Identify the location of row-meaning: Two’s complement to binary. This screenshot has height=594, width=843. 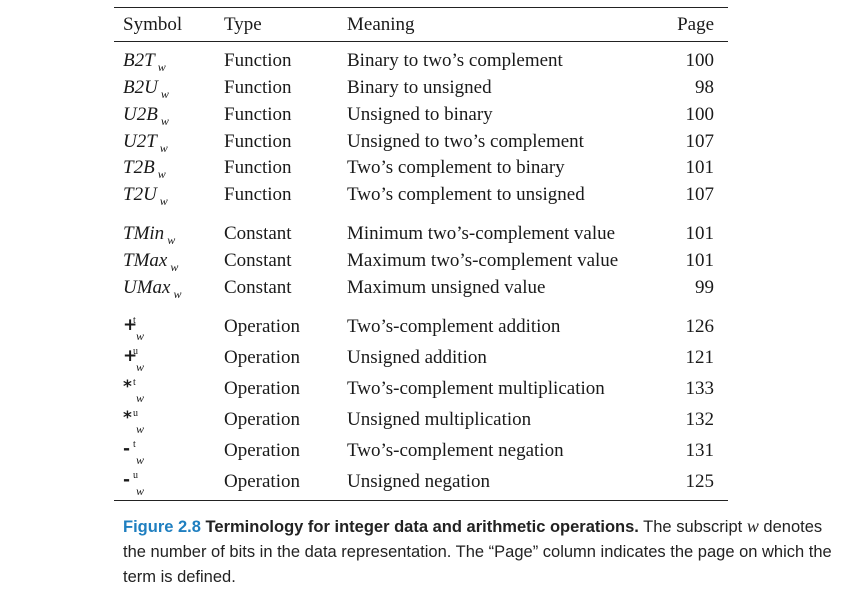
(456, 167).